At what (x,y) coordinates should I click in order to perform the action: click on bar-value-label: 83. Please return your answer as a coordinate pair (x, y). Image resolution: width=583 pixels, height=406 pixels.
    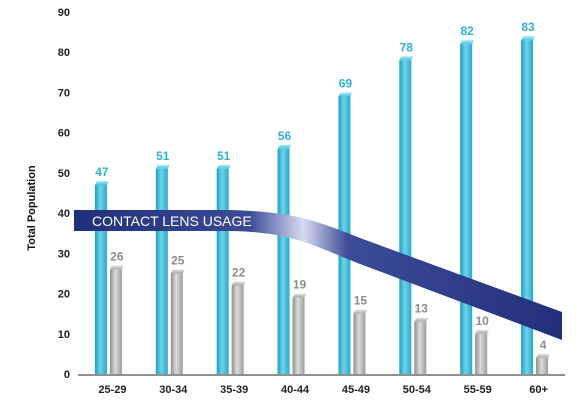
    Looking at the image, I should click on (528, 27).